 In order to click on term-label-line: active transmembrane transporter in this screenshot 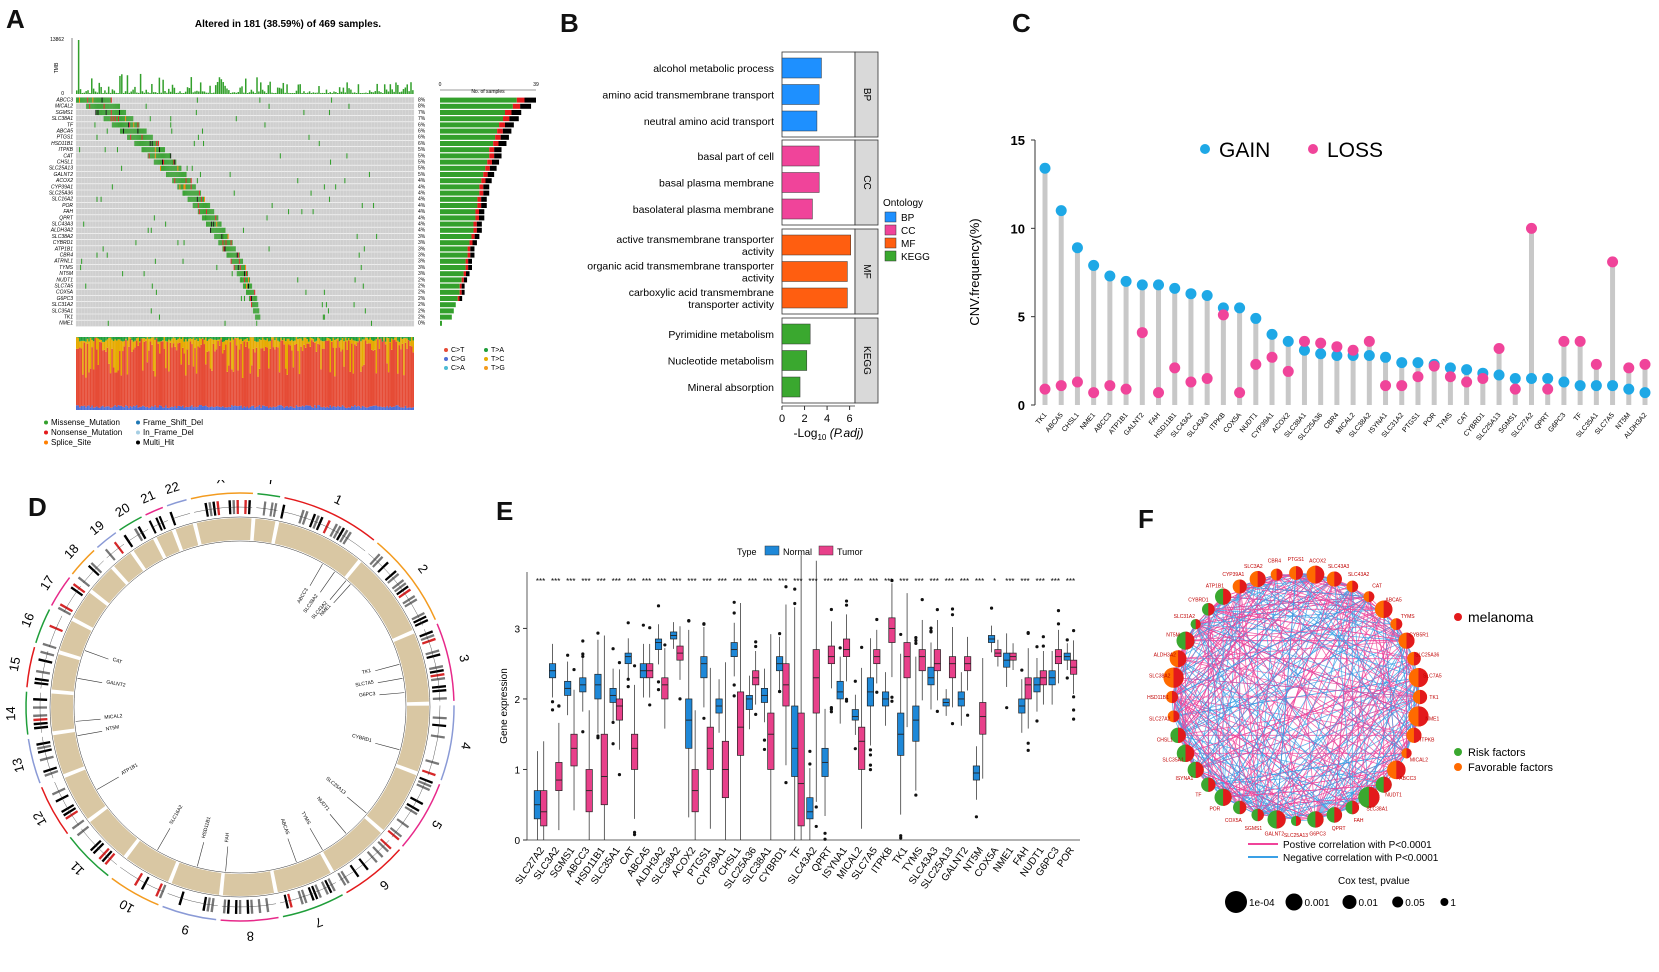, I will do `click(695, 240)`.